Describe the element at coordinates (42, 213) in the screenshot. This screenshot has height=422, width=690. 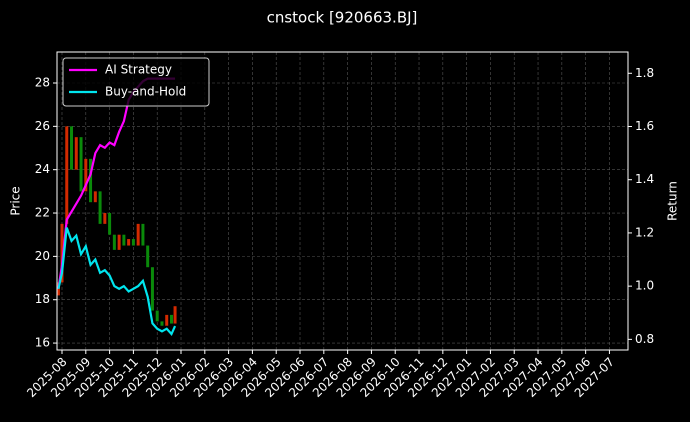
I see `y-tick-label: 22` at that location.